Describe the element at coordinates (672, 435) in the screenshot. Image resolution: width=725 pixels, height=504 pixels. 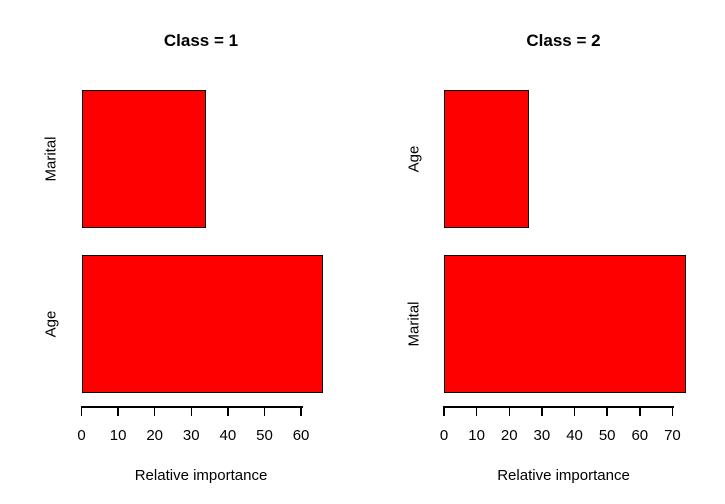
I see `x-axis-tick-label: 70` at that location.